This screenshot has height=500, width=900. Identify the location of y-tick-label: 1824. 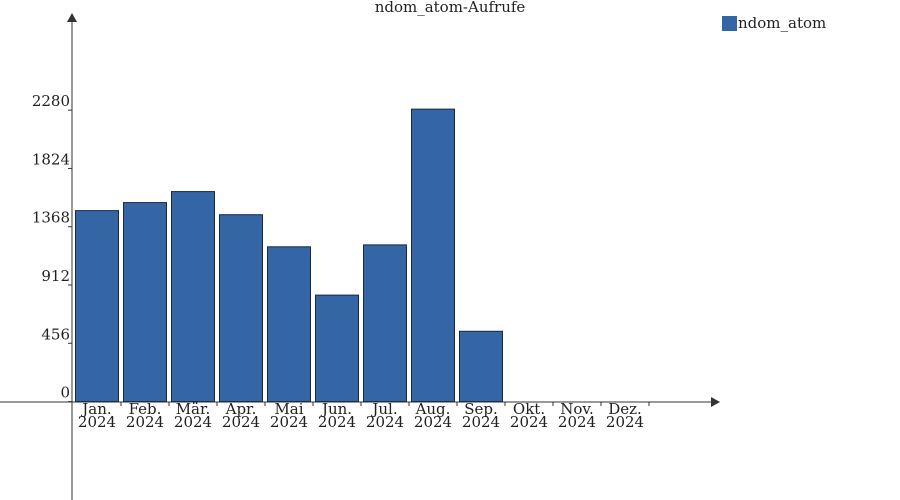
(51, 159).